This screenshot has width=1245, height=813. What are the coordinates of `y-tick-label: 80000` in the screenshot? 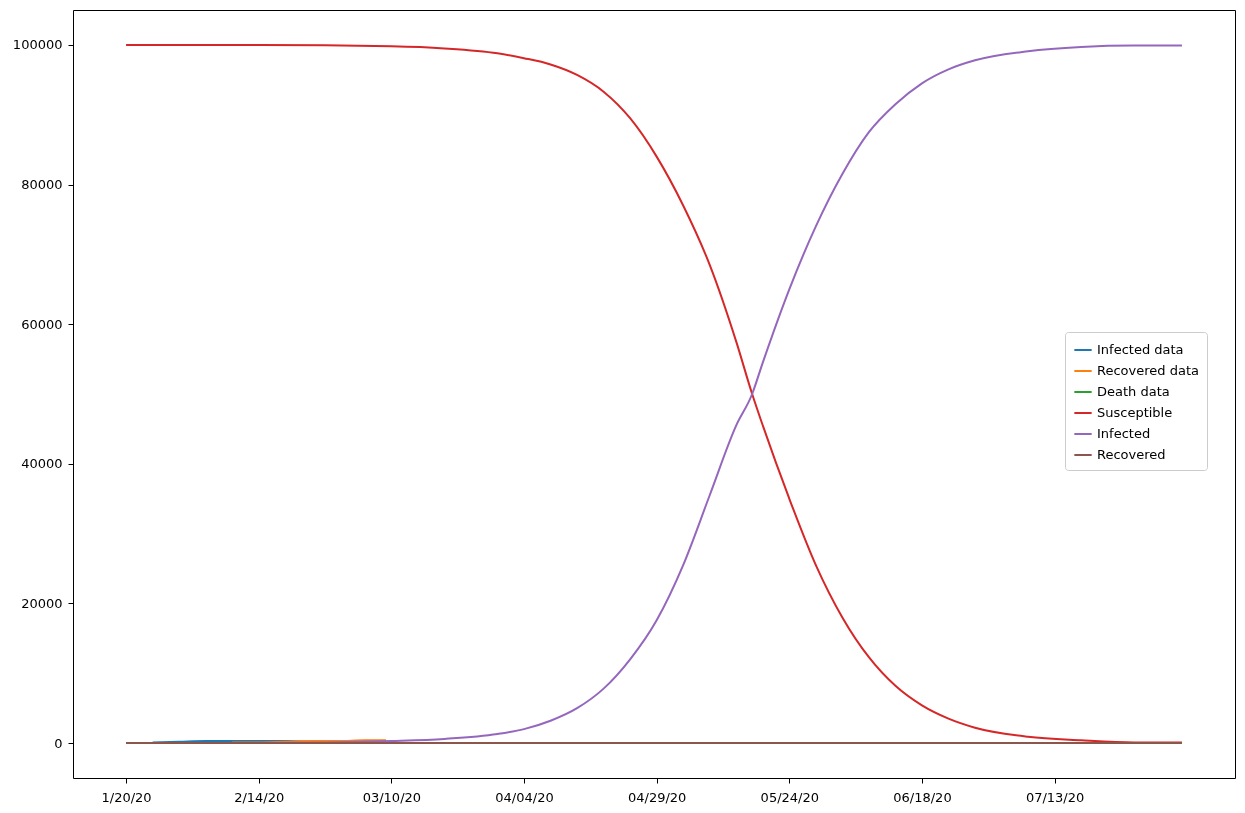 It's located at (42, 185).